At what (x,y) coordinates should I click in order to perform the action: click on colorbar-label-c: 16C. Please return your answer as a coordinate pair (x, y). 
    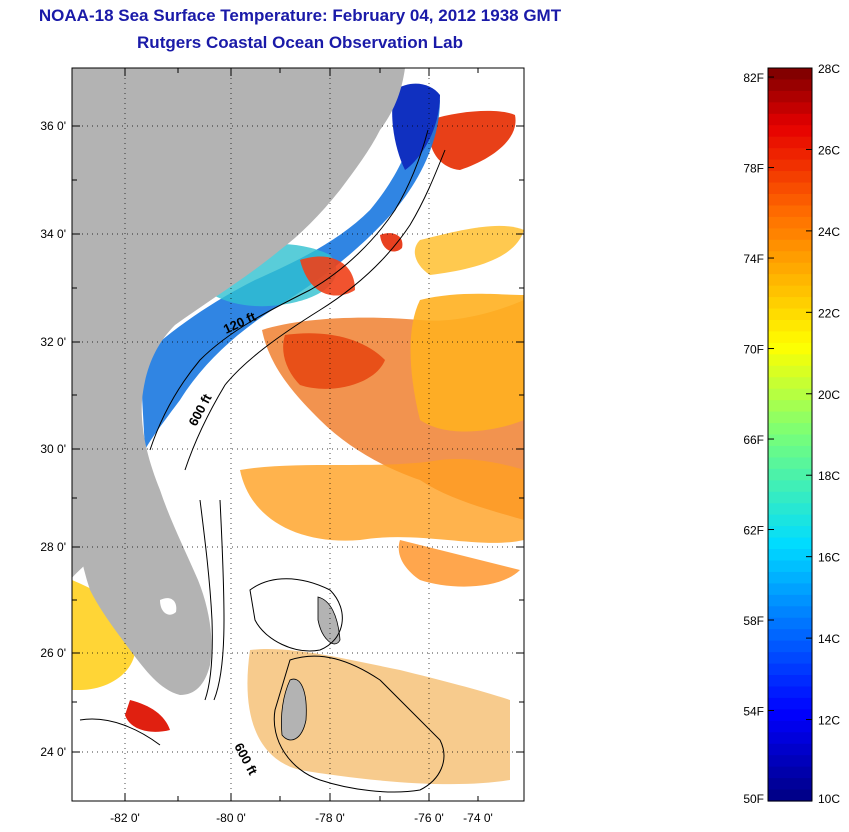
    Looking at the image, I should click on (829, 558).